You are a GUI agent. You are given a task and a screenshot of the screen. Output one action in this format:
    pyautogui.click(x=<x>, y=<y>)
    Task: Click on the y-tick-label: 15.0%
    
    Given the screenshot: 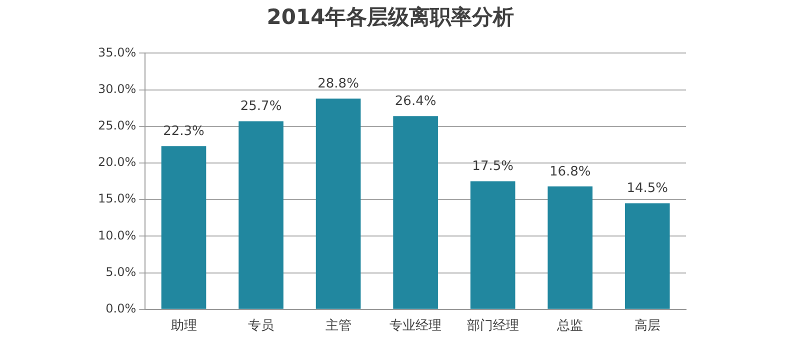 What is the action you would take?
    pyautogui.click(x=117, y=199)
    